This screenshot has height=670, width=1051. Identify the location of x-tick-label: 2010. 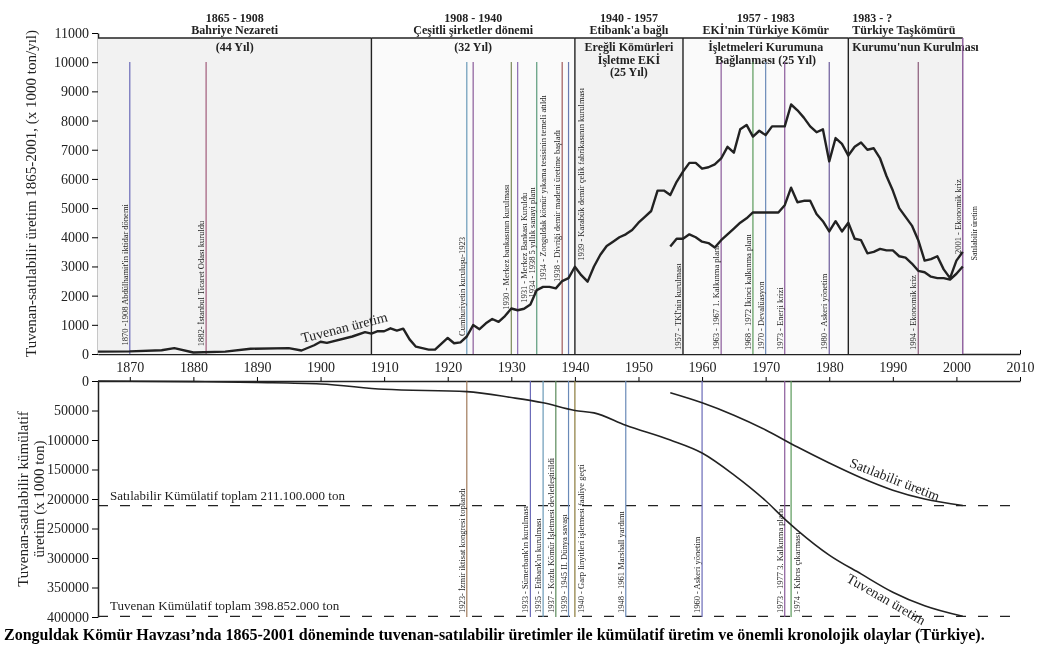
(1020, 368).